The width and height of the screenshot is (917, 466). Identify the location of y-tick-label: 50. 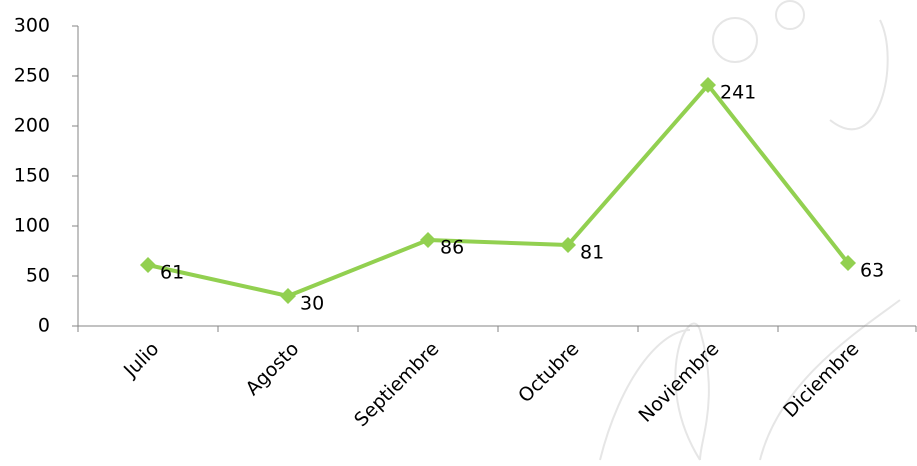
(38, 276).